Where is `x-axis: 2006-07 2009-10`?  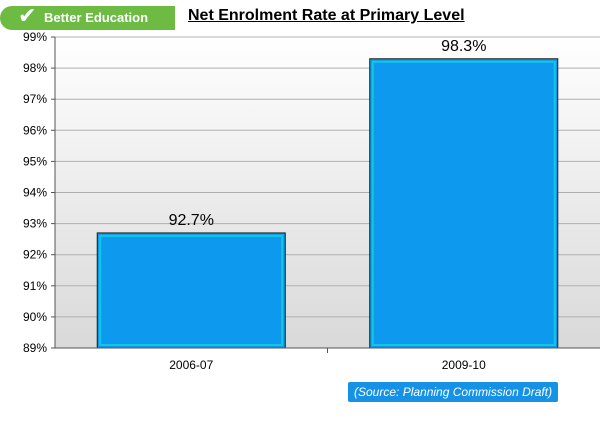 x-axis: 2006-07 2009-10 is located at coordinates (327, 359).